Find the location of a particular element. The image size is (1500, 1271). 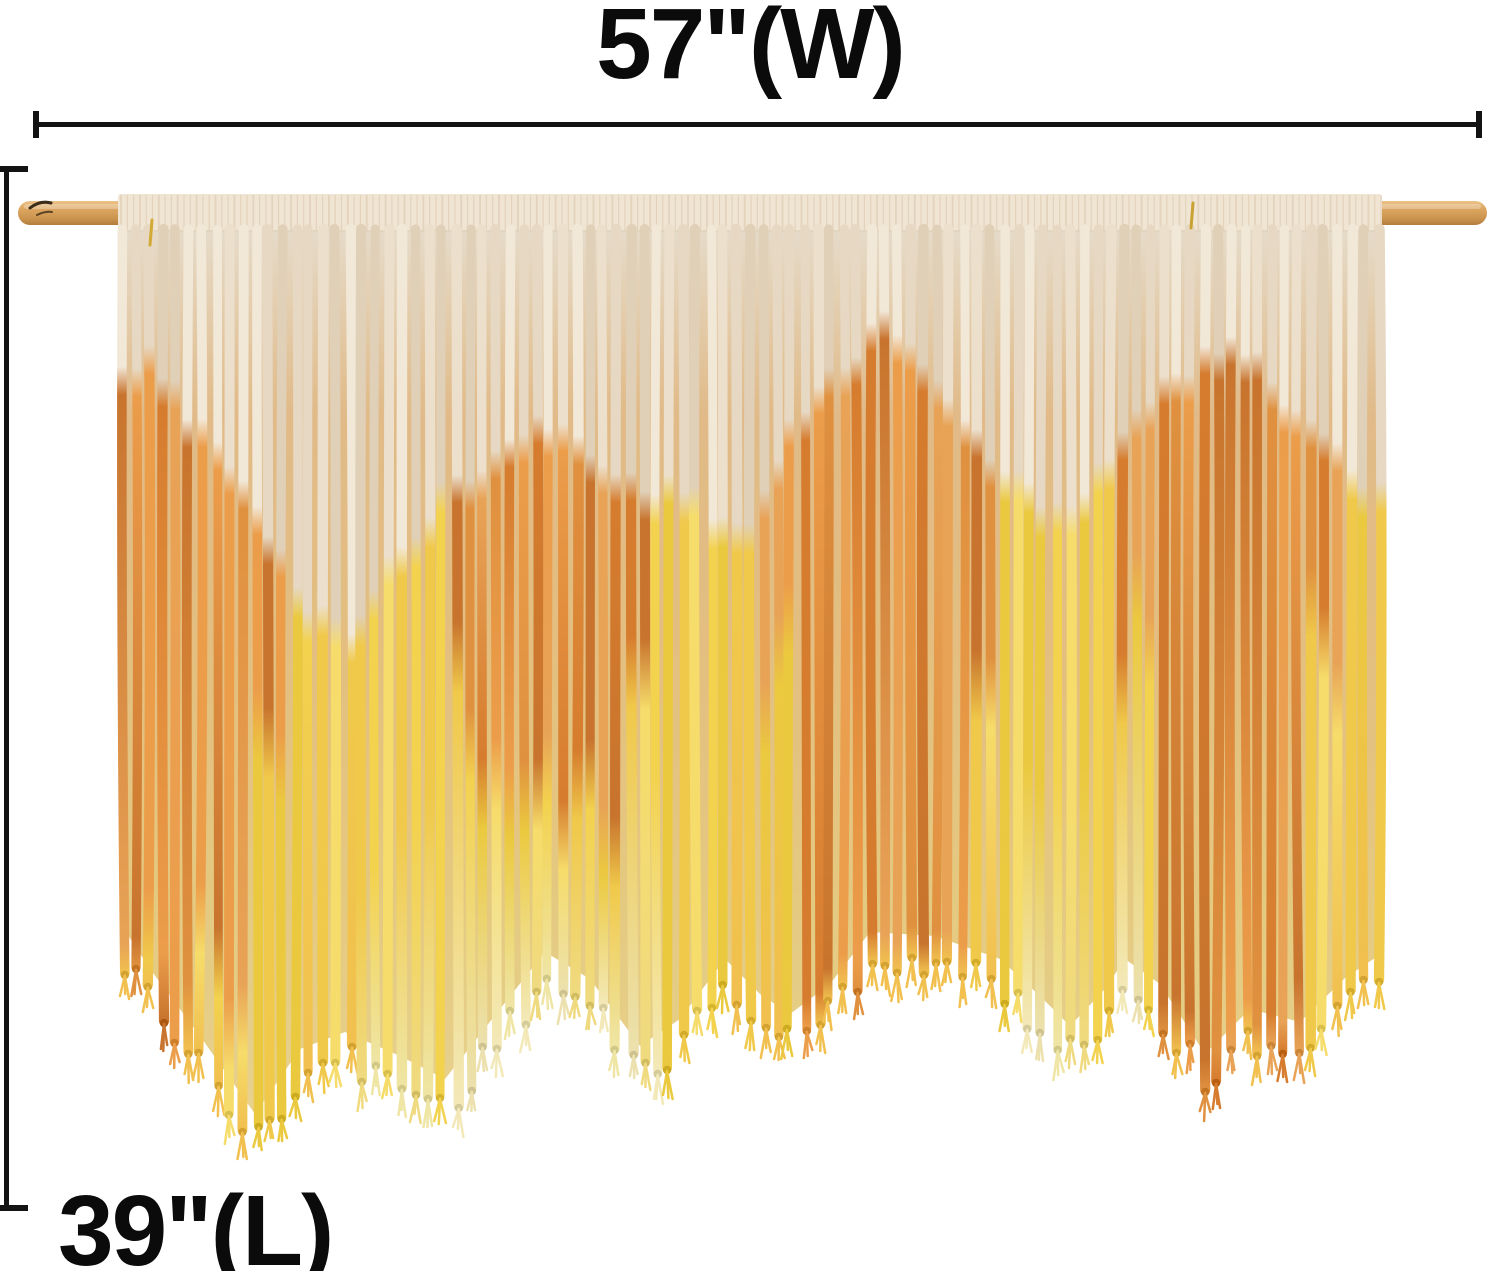

length-dimension-label: 39"(L) is located at coordinates (196, 1223).